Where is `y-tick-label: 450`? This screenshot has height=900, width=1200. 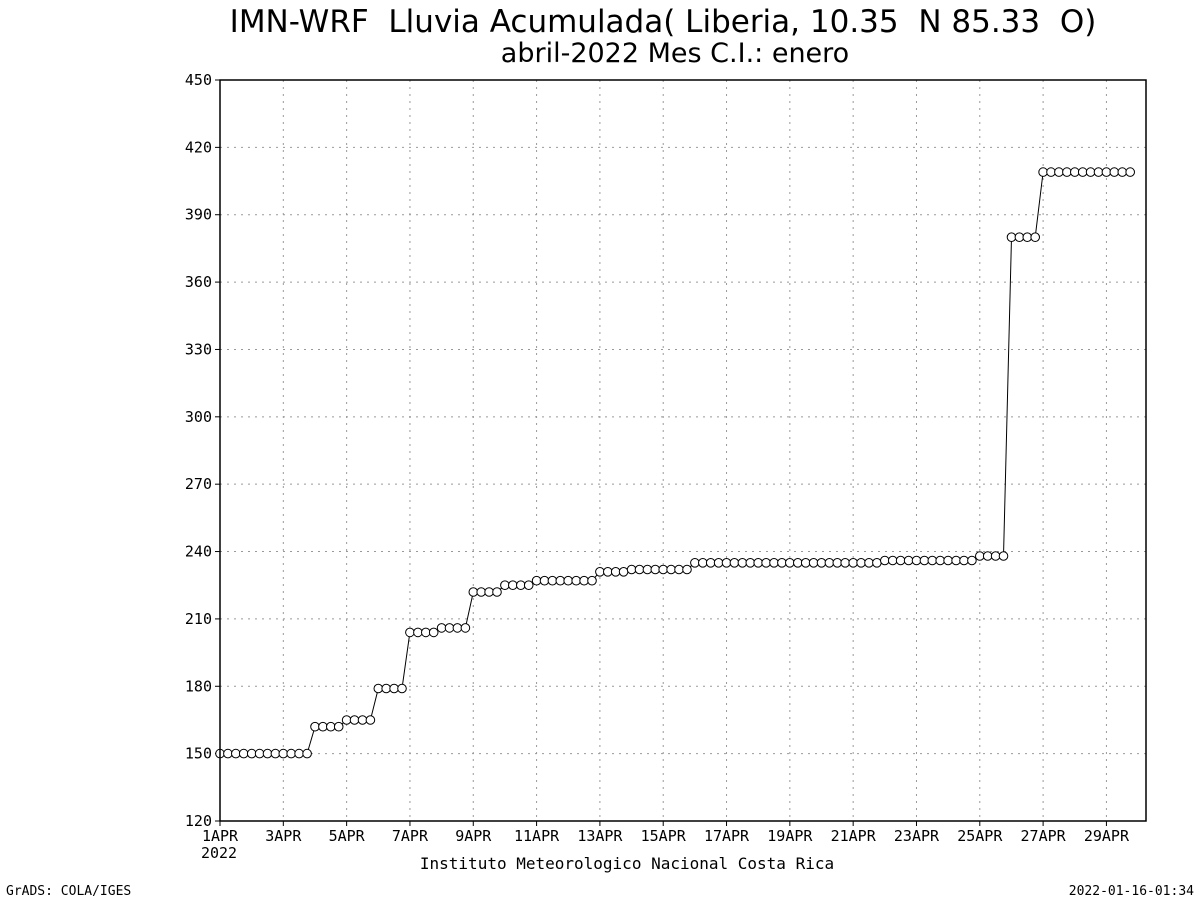 y-tick-label: 450 is located at coordinates (198, 80).